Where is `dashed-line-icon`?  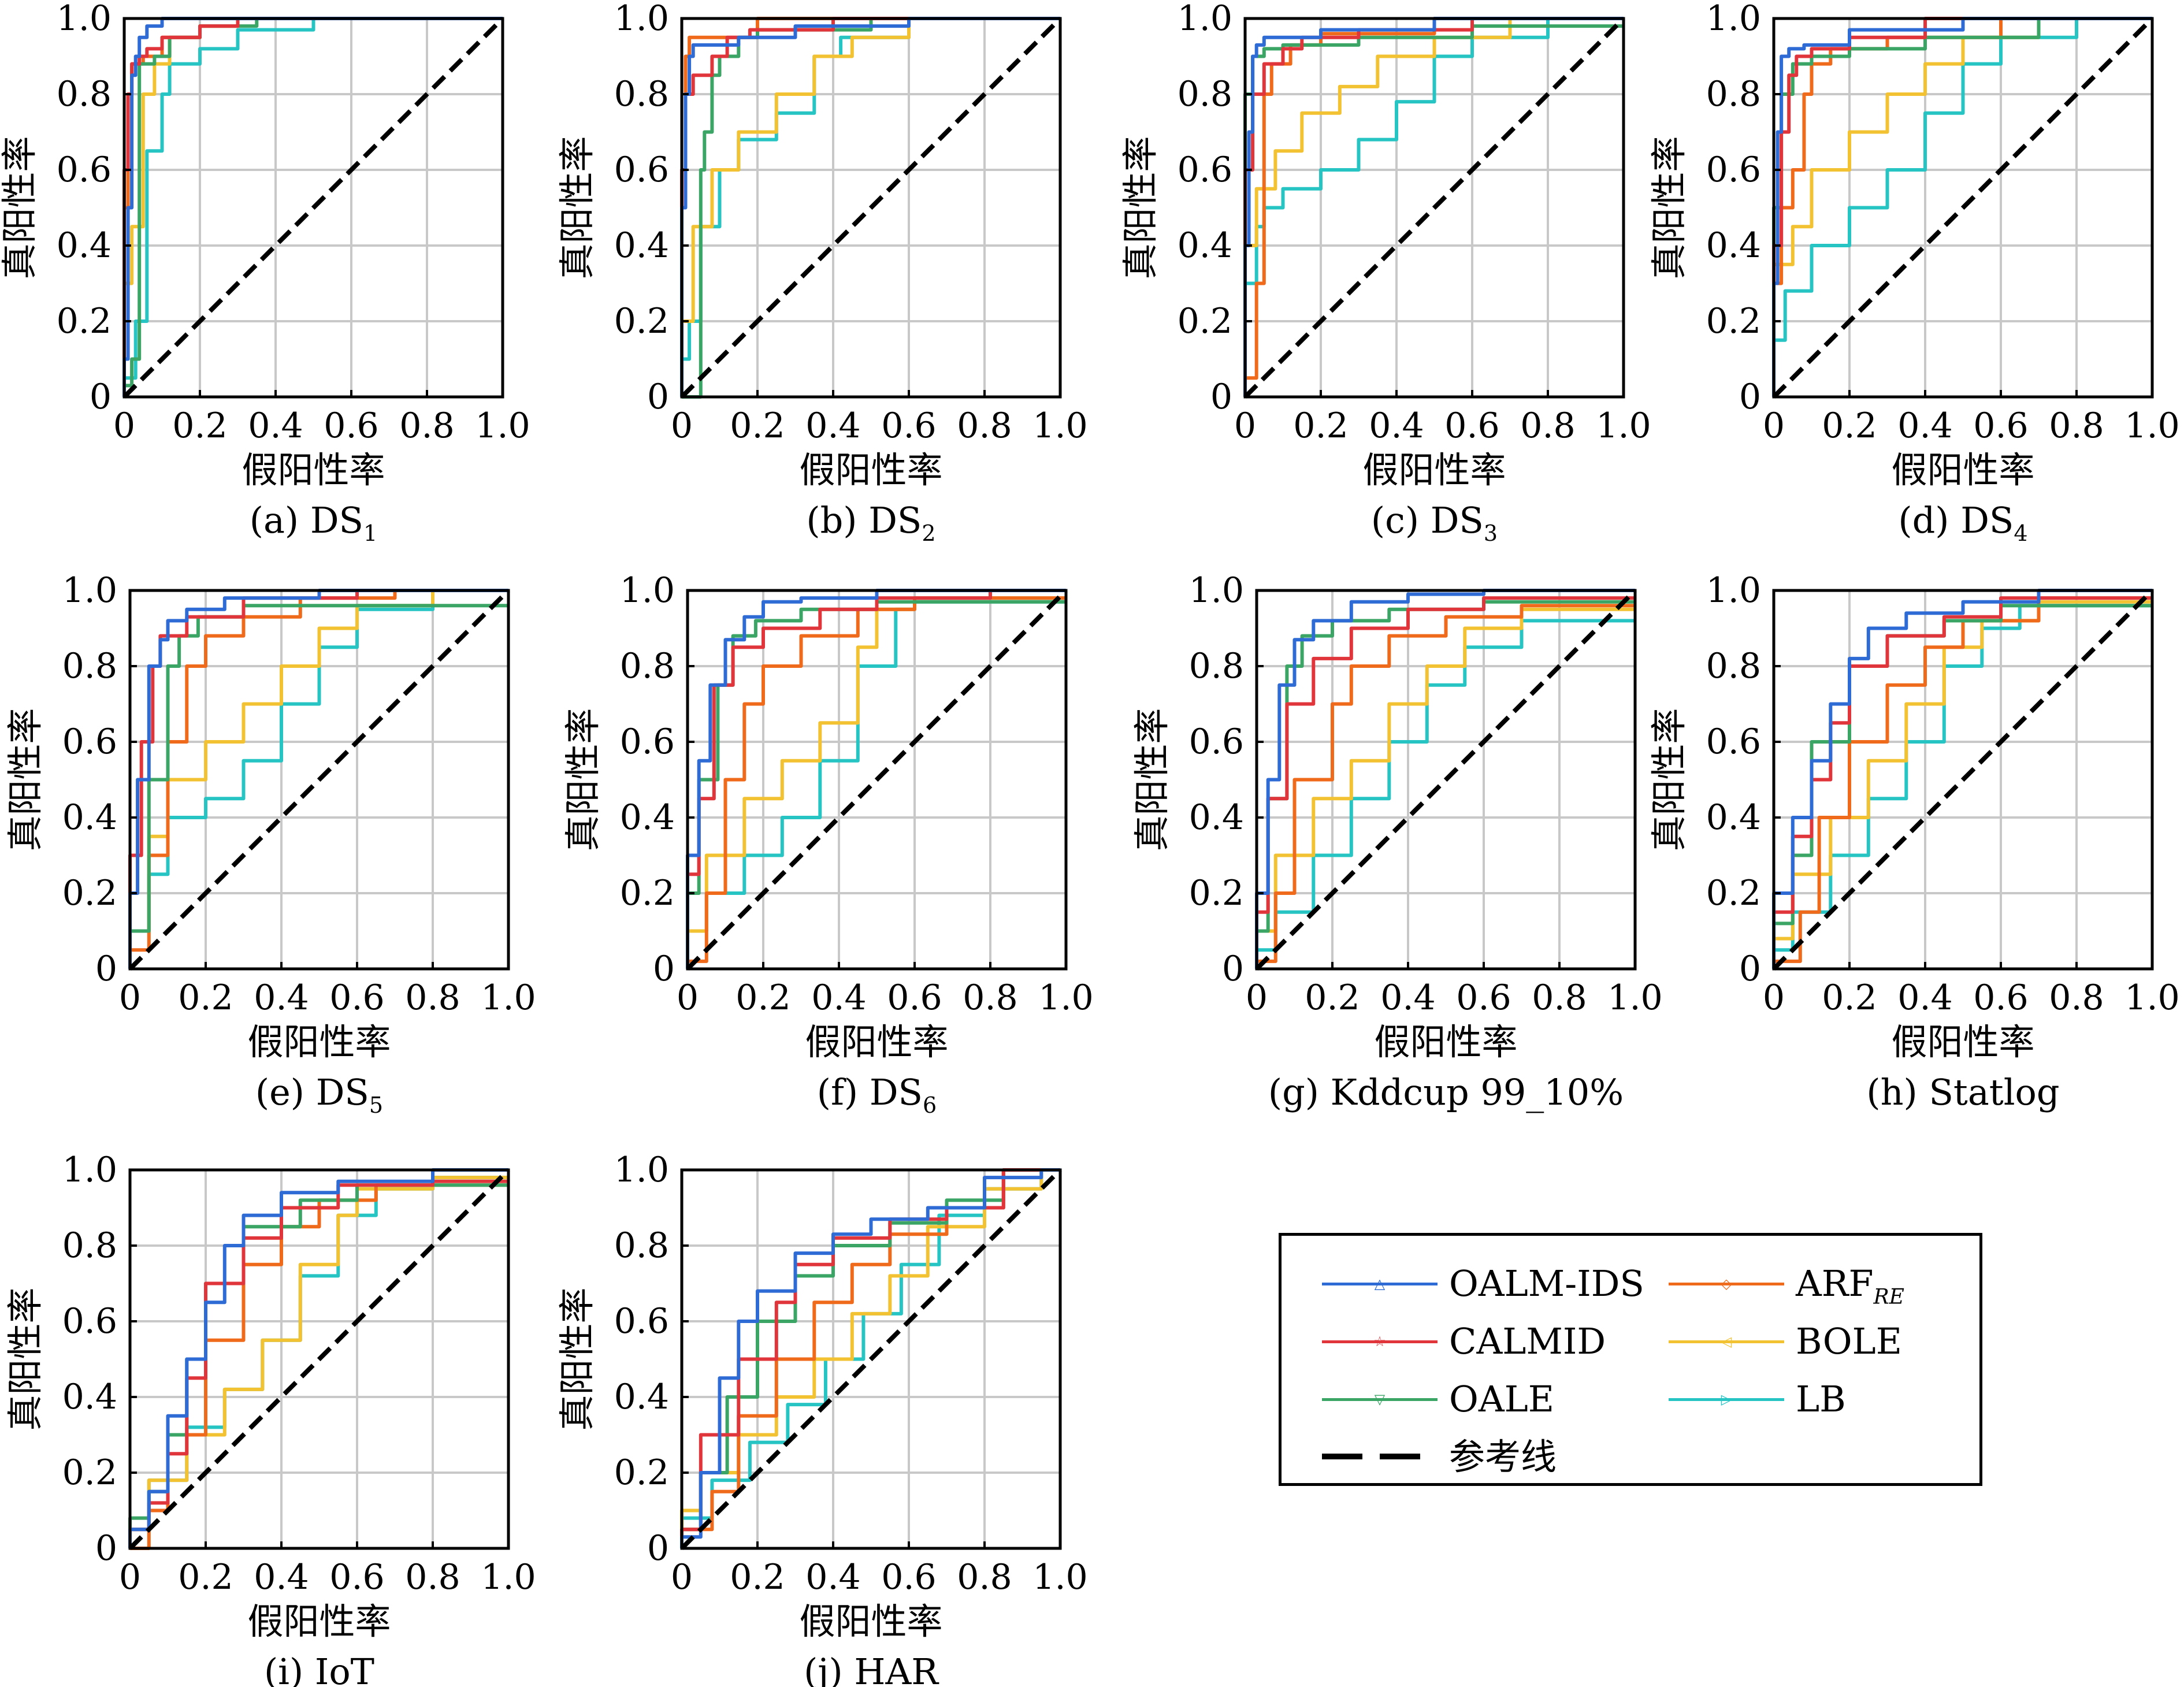 dashed-line-icon is located at coordinates (1380, 1457).